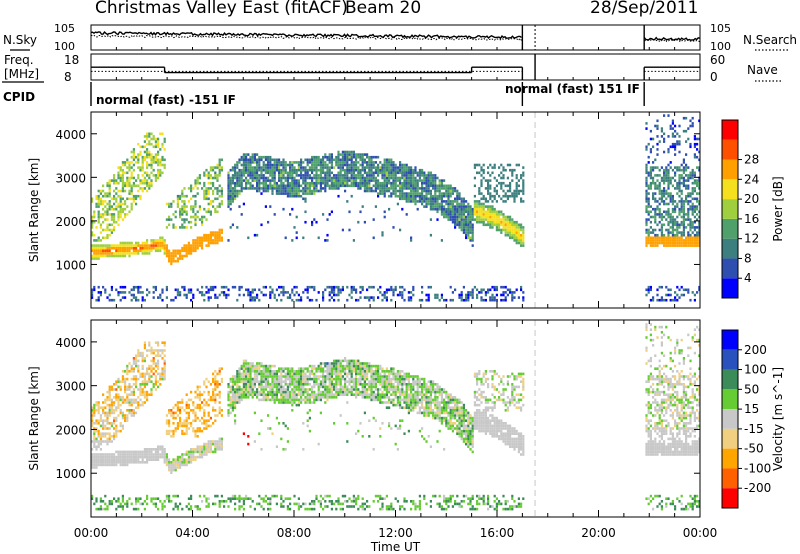 The height and width of the screenshot is (554, 800). Describe the element at coordinates (751, 179) in the screenshot. I see `power-colorbar-tick-label: 24` at that location.